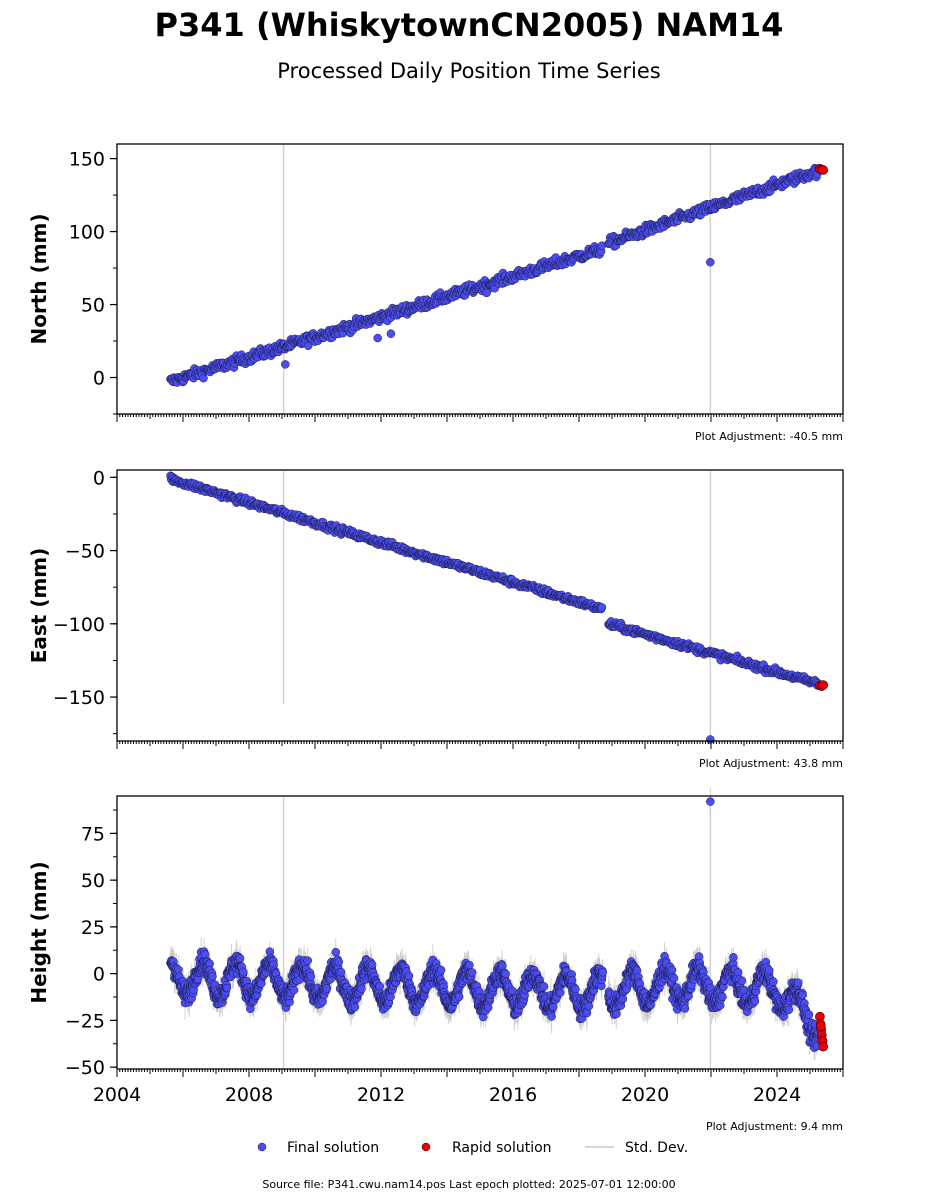 The width and height of the screenshot is (937, 1200). I want to click on y-tick-label: −50, so click(85, 552).